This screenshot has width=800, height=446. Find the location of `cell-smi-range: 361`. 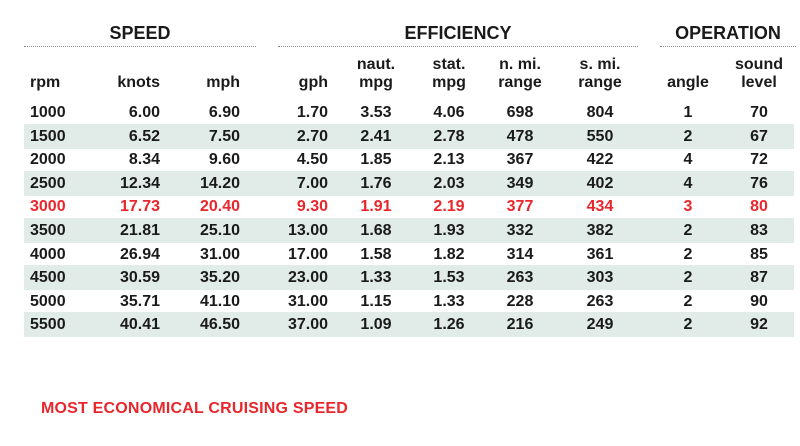

cell-smi-range: 361 is located at coordinates (600, 254).